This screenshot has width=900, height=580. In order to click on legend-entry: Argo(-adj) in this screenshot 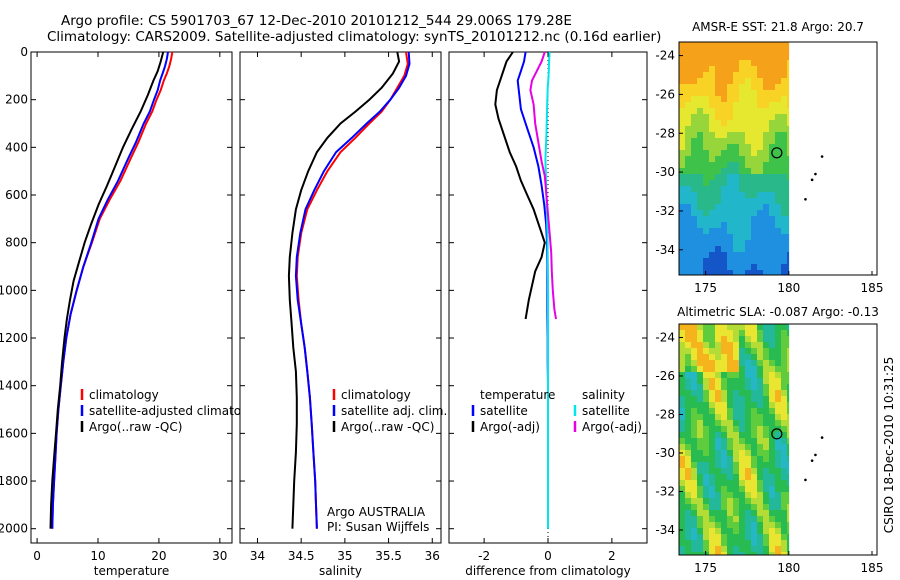, I will do `click(612, 427)`.